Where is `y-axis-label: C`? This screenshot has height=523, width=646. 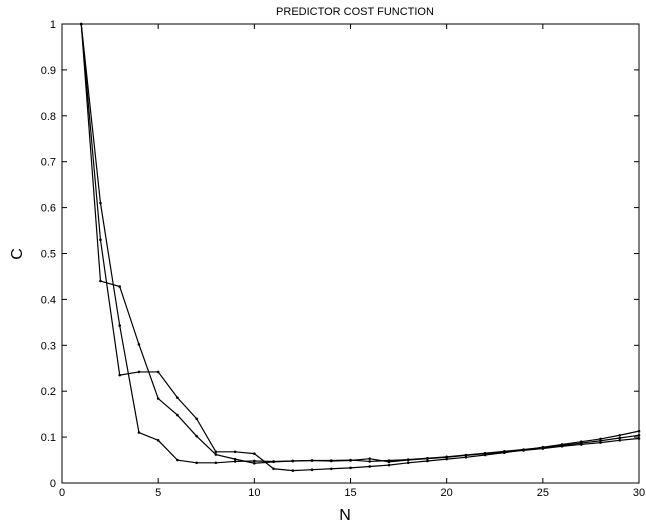 y-axis-label: C is located at coordinates (17, 254).